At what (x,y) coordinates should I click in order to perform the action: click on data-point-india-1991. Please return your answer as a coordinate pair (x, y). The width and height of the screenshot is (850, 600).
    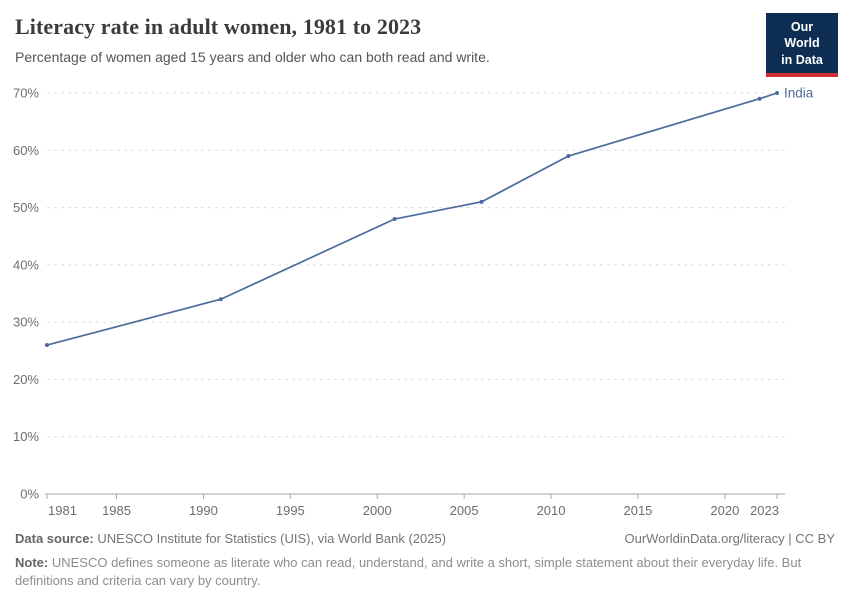
    Looking at the image, I should click on (220, 299).